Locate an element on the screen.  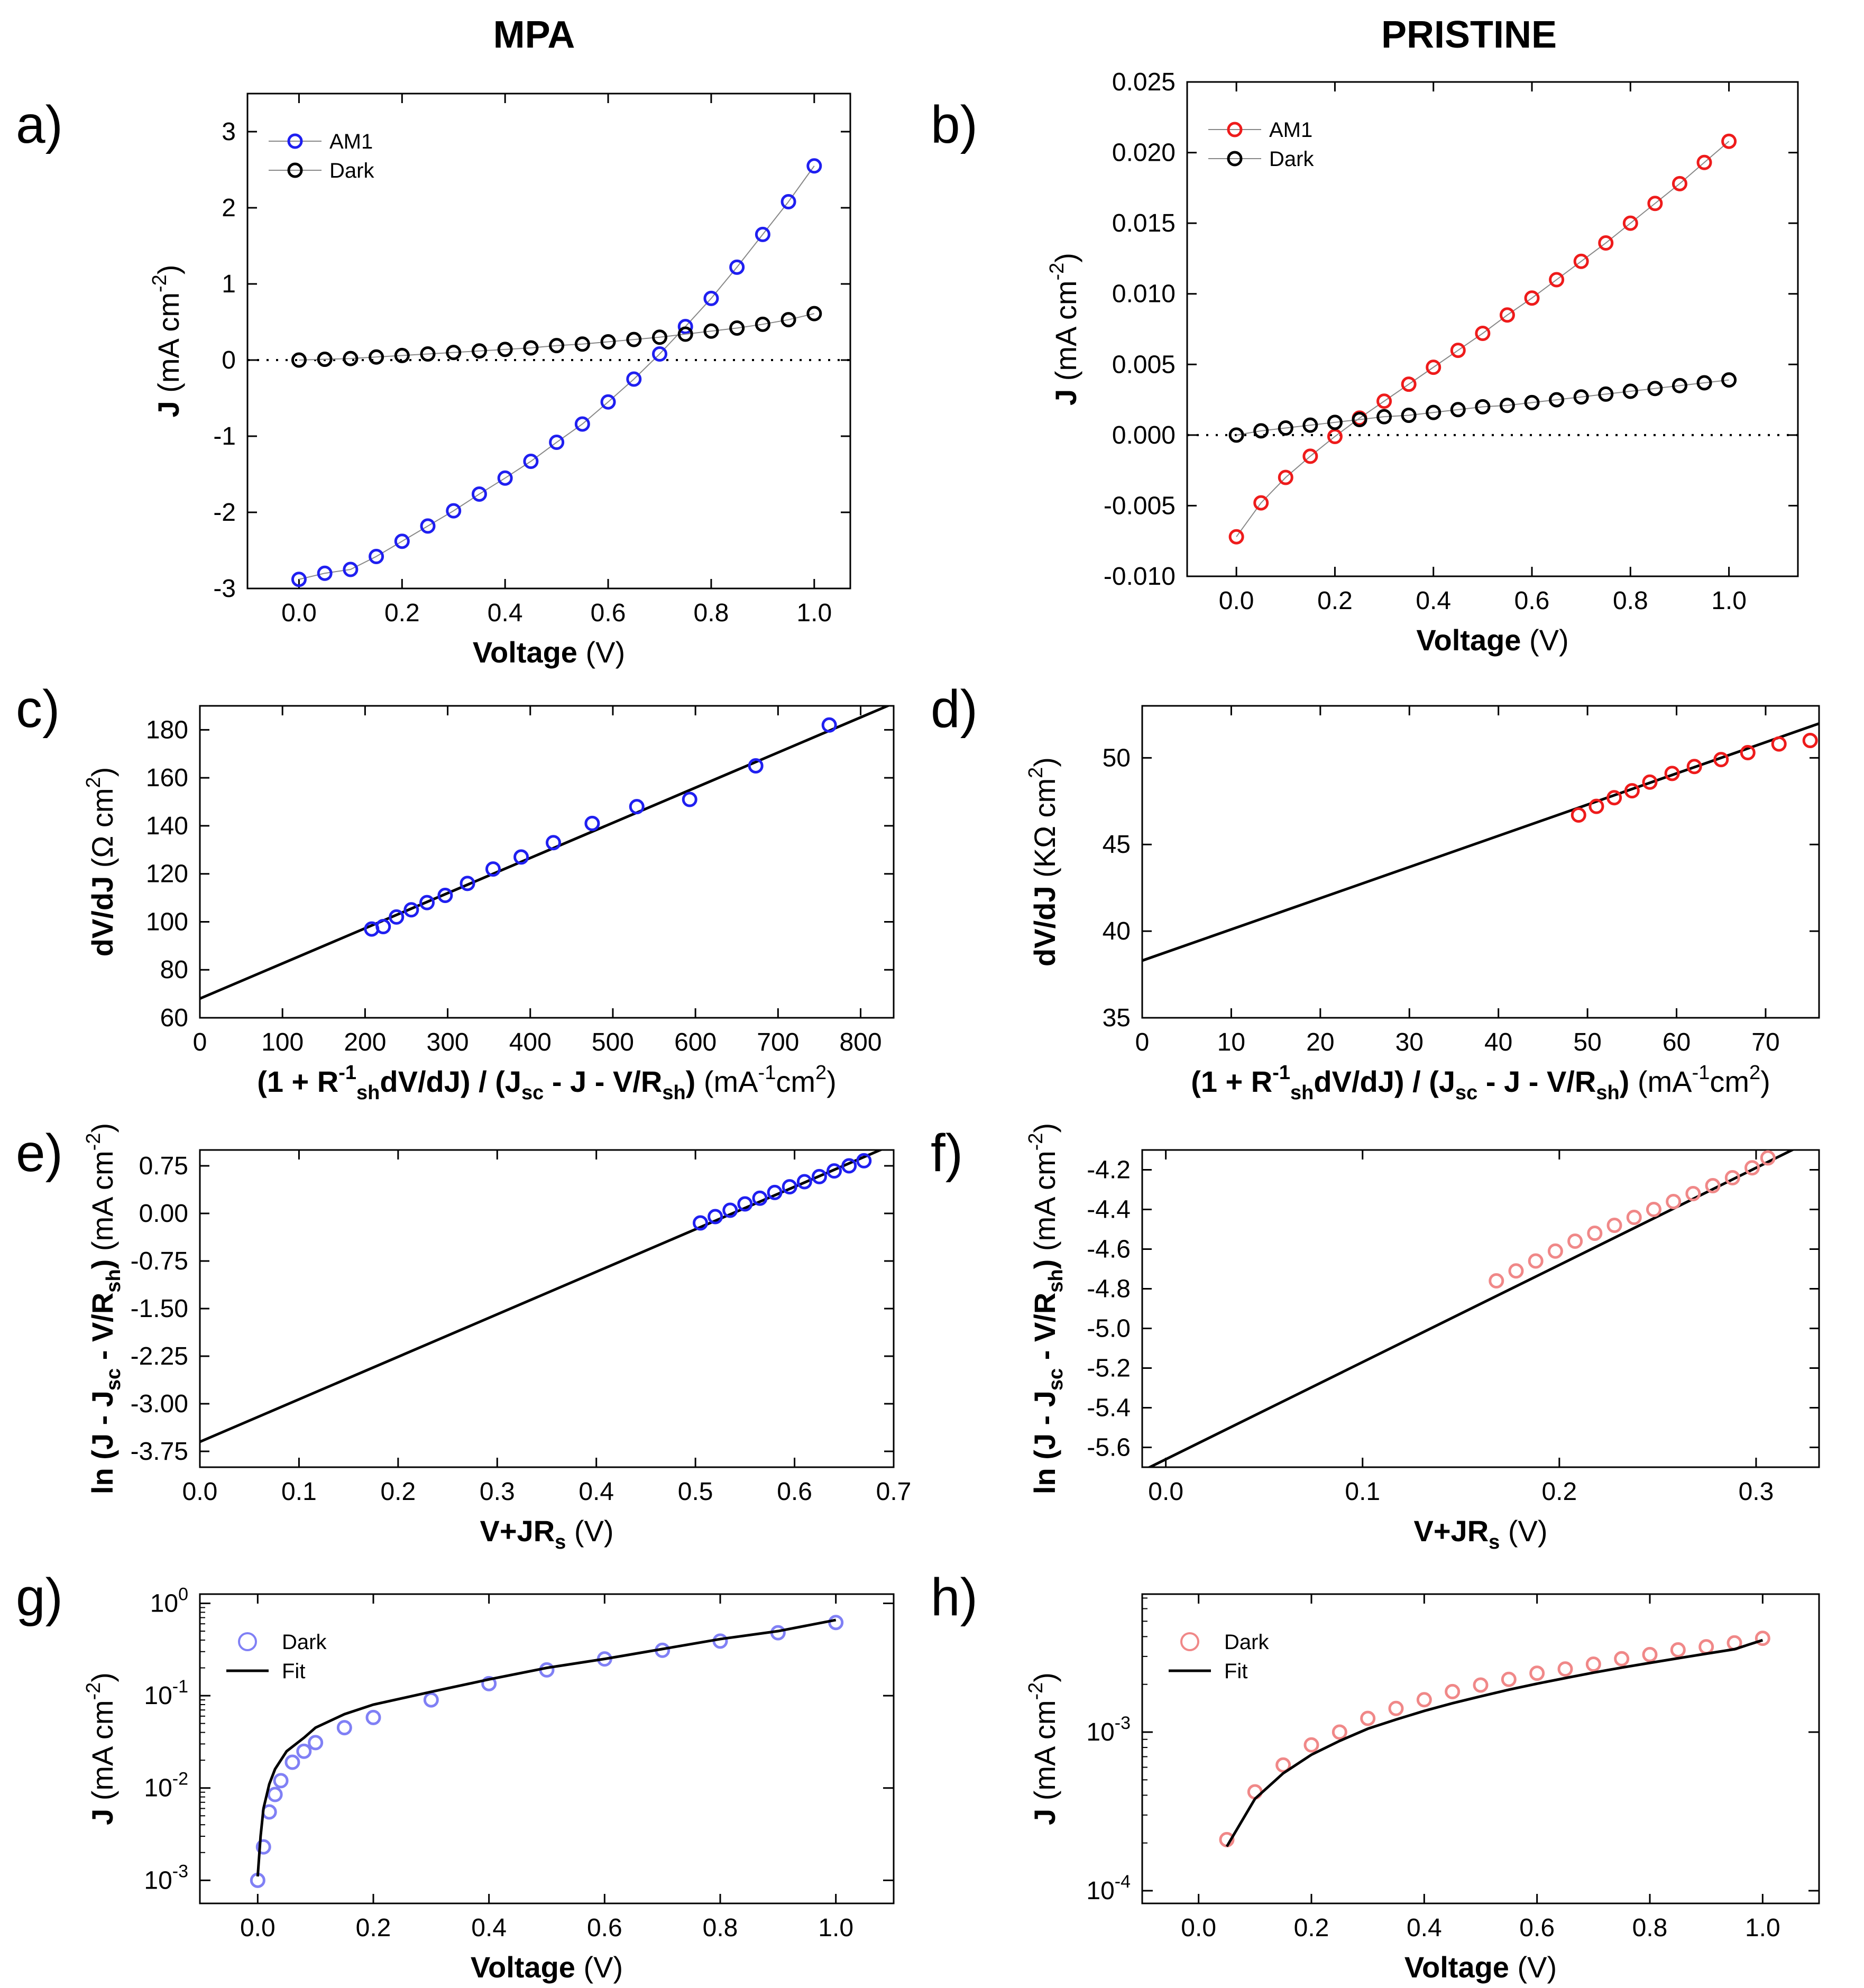
legend-label: Dark is located at coordinates (304, 1642).